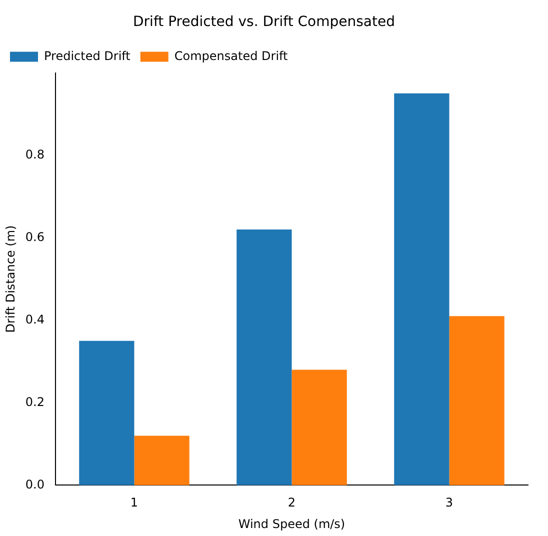 The image size is (548, 536). I want to click on x-axis-title: Wind Speed (m/s), so click(292, 523).